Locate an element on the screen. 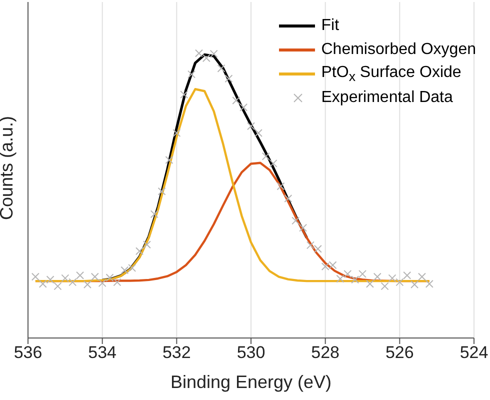  legend-label: Fit is located at coordinates (330, 26).